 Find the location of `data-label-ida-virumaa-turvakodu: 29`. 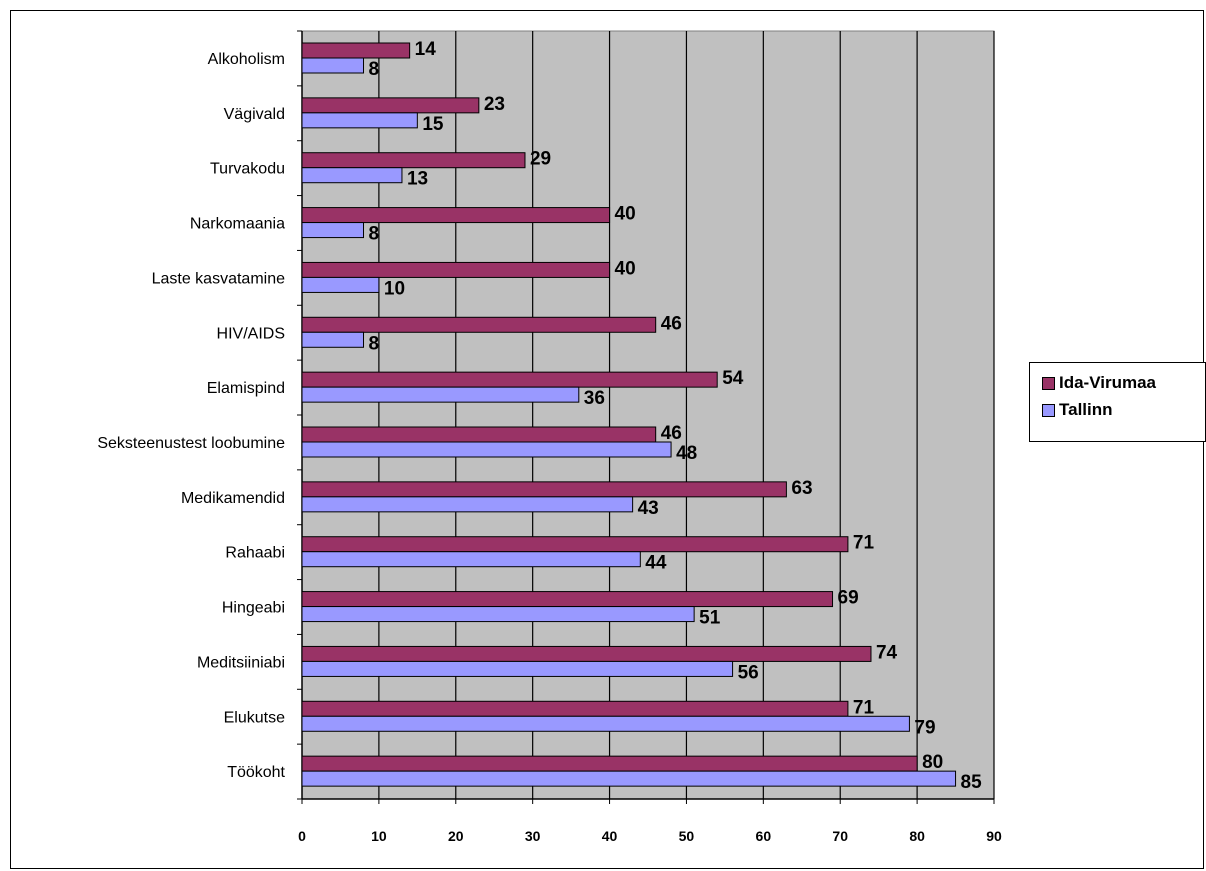

data-label-ida-virumaa-turvakodu: 29 is located at coordinates (540, 159).